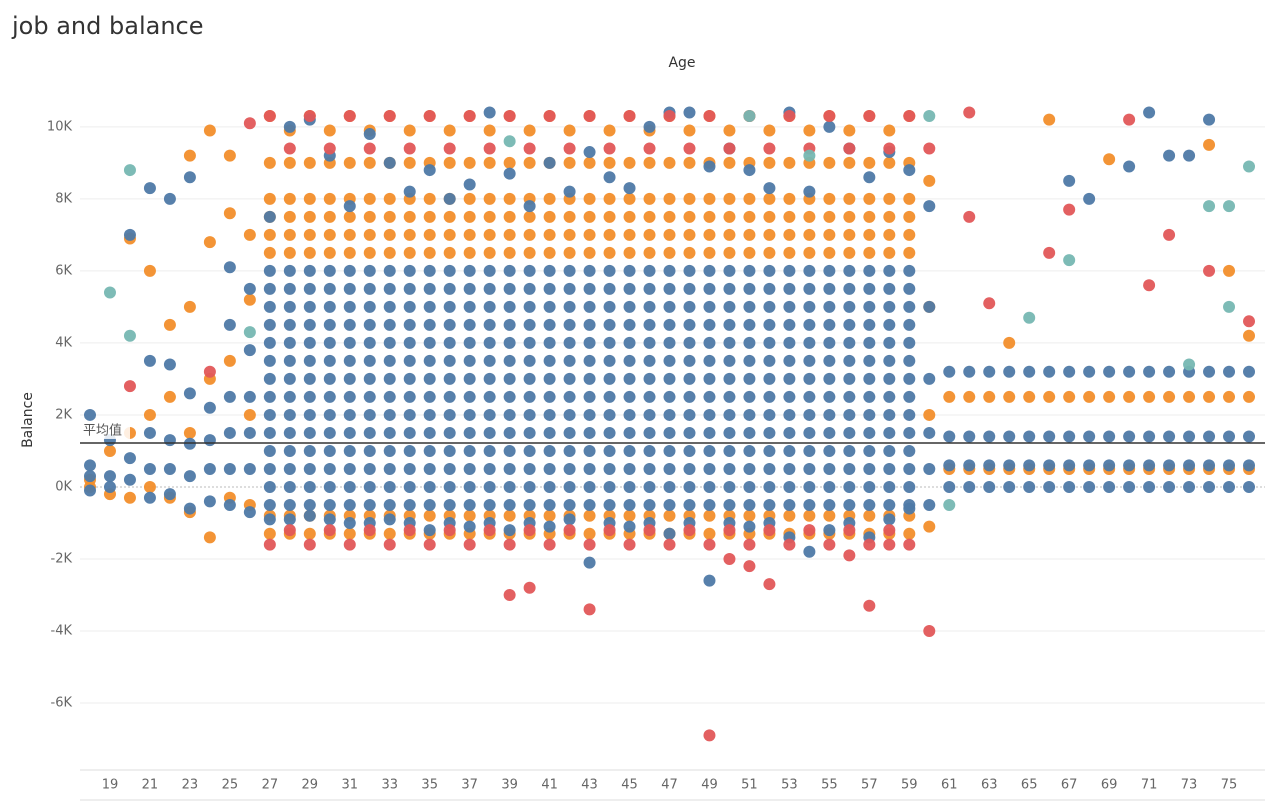 The height and width of the screenshot is (802, 1265). Describe the element at coordinates (389, 785) in the screenshot. I see `x-tick-label: 33` at that location.